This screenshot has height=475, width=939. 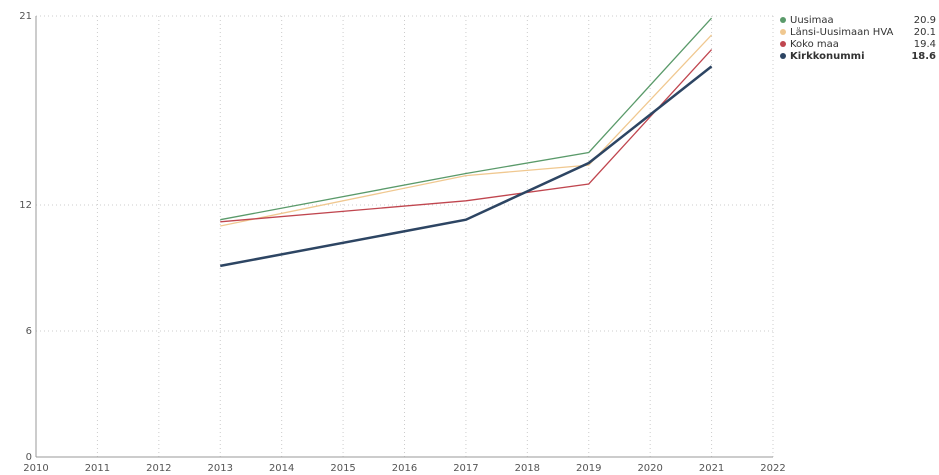 What do you see at coordinates (25, 16) in the screenshot?
I see `y-tick-label: 21` at bounding box center [25, 16].